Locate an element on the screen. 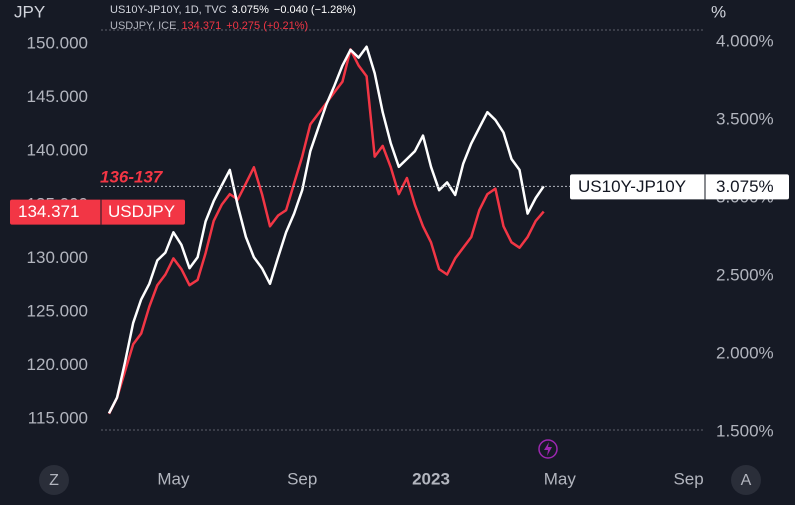  legend-change: −0.040 (−1.28%) is located at coordinates (315, 10).